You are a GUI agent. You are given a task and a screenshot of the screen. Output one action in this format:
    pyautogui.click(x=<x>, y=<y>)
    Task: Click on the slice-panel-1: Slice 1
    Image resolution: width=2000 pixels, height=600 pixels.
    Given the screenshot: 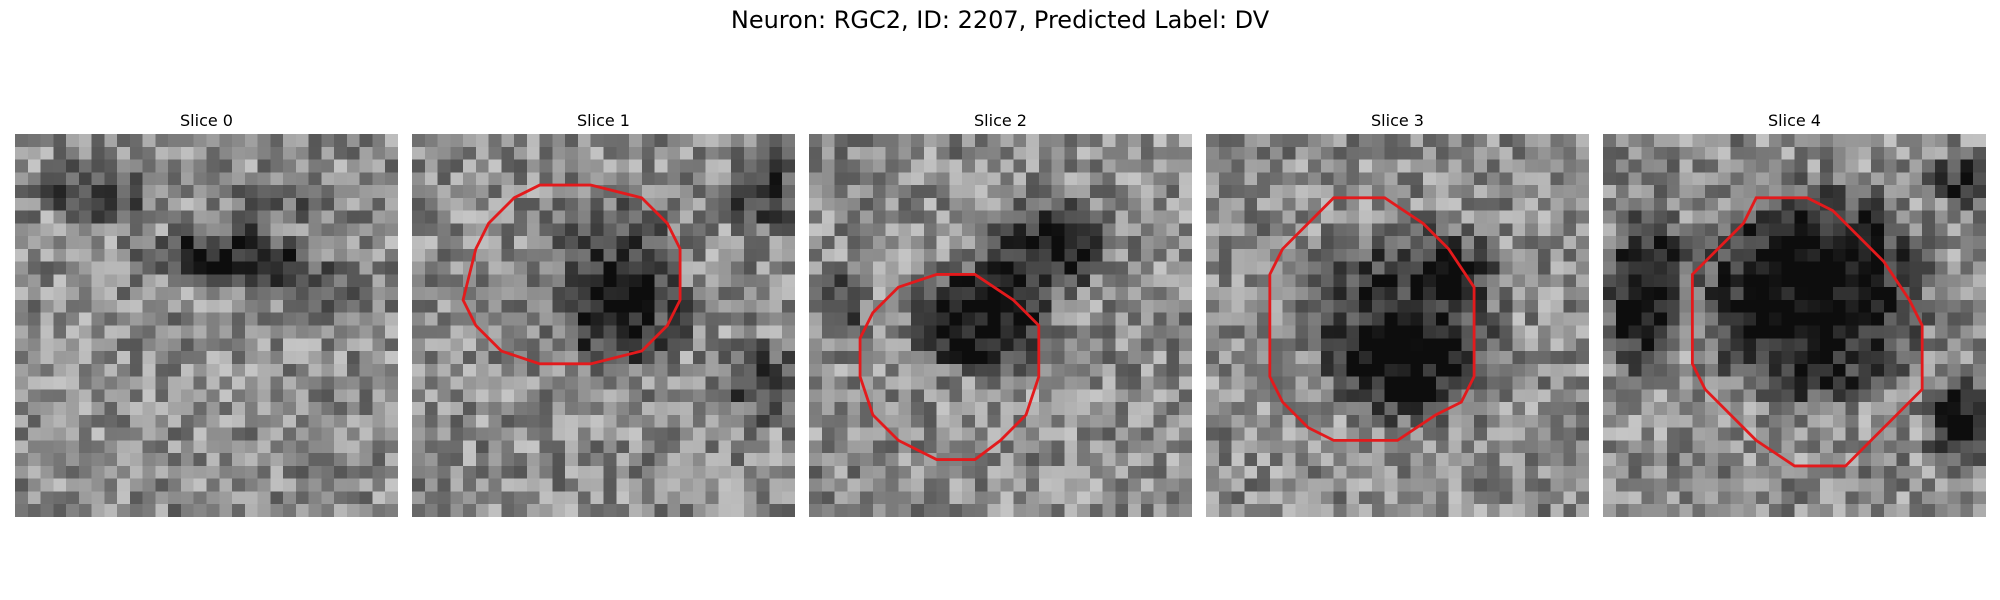 What is the action you would take?
    pyautogui.click(x=603, y=313)
    